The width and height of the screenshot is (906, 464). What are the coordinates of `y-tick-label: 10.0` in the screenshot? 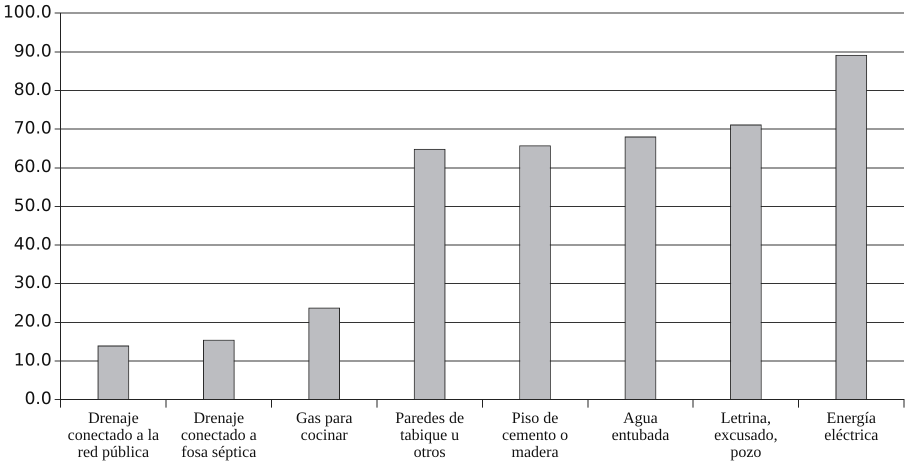 It's located at (33, 360).